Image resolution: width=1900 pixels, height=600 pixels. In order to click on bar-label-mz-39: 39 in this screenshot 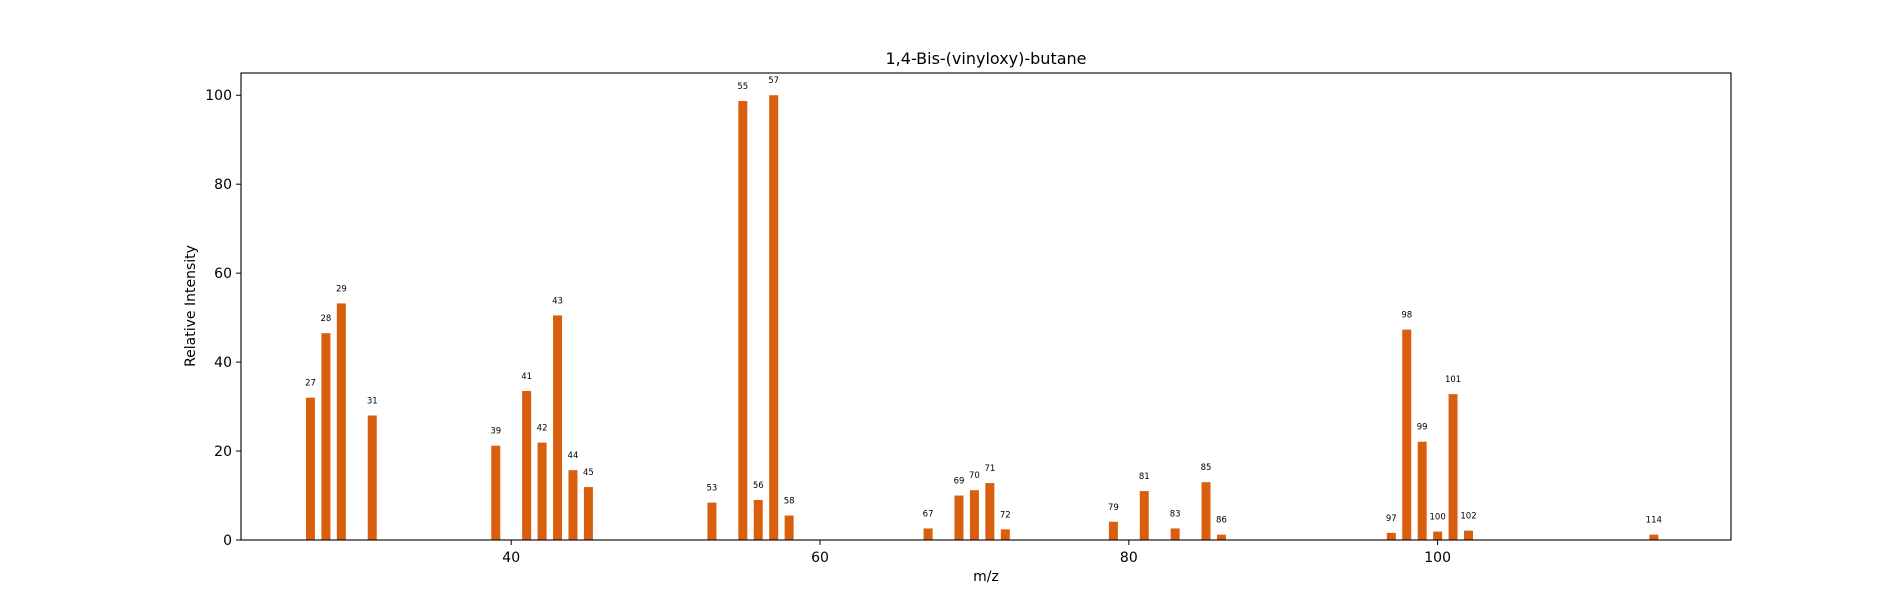, I will do `click(495, 432)`.